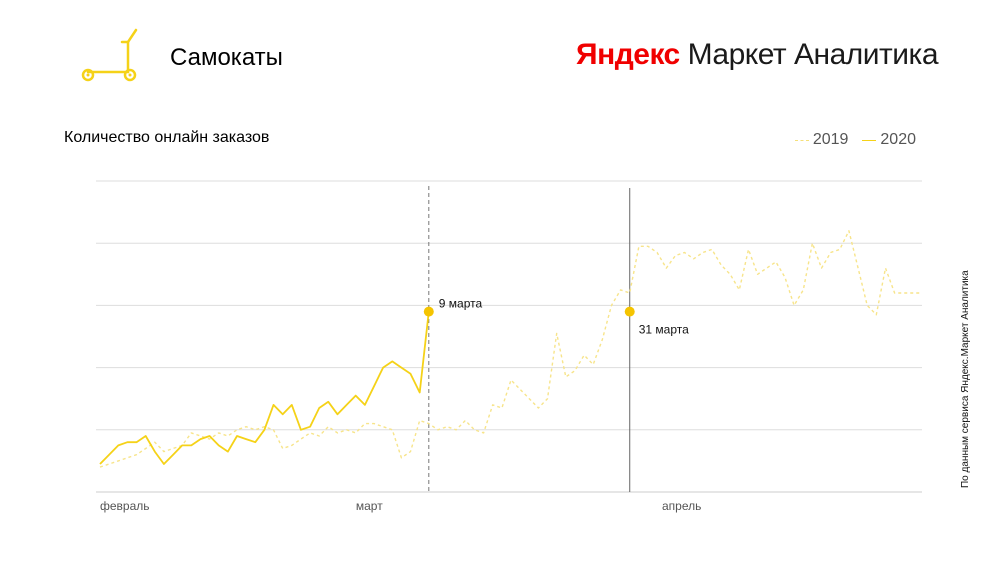 Image resolution: width=1000 pixels, height=563 pixels. I want to click on legend-swatch-2020, so click(869, 140).